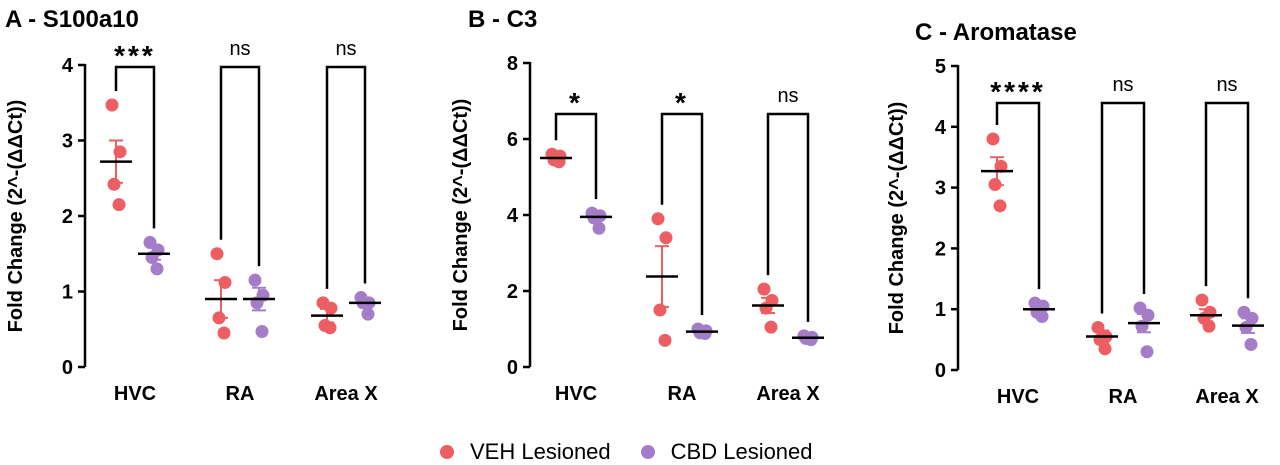 Image resolution: width=1280 pixels, height=465 pixels. What do you see at coordinates (512, 140) in the screenshot?
I see `y-tick-label: 6` at bounding box center [512, 140].